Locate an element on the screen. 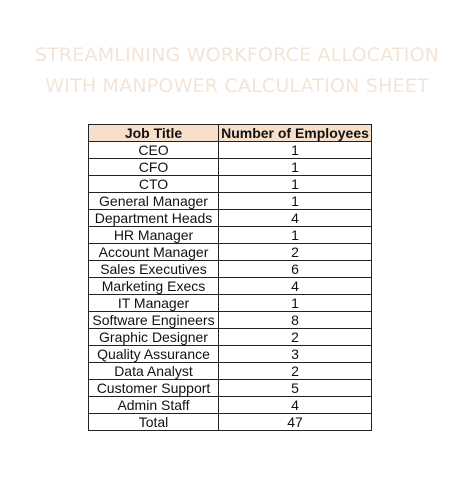 Image resolution: width=474 pixels, height=503 pixels. table-row: General Manager 1 is located at coordinates (230, 201).